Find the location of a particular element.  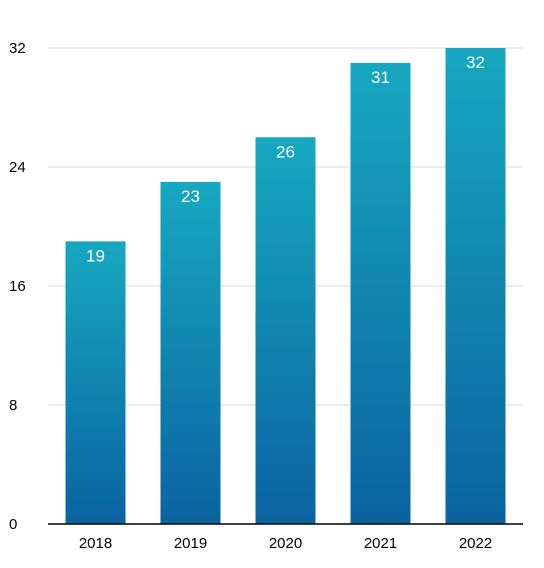

x-tick-label: 2019 is located at coordinates (190, 543).